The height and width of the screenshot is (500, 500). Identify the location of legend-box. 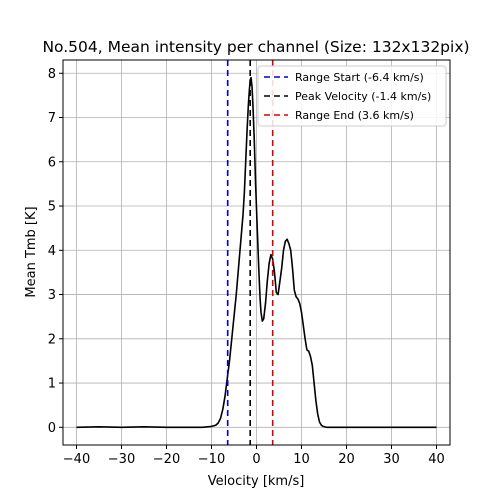
(352, 96).